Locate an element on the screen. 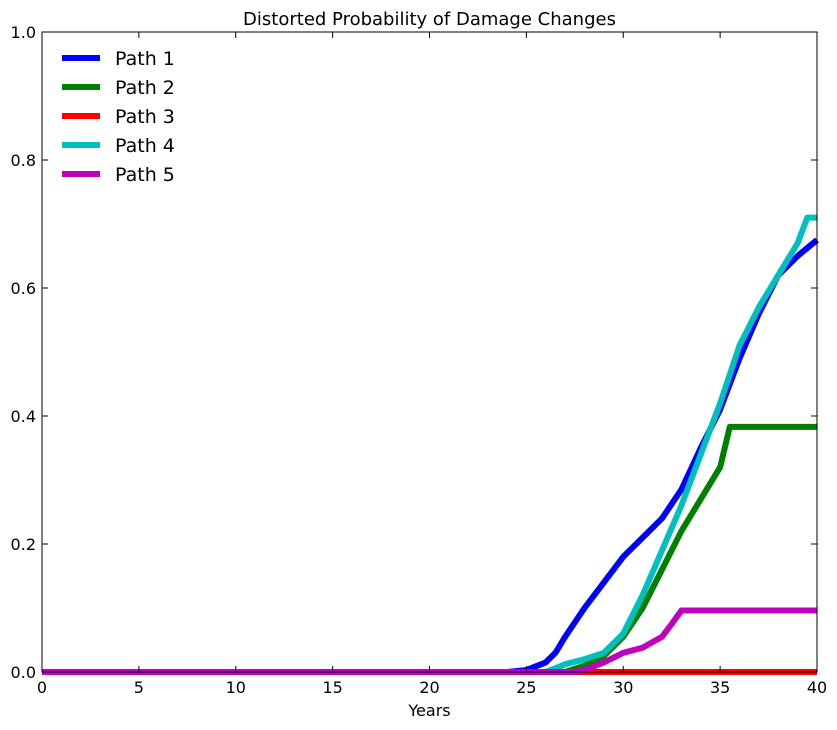 The width and height of the screenshot is (837, 730). x-tick-label: 5 is located at coordinates (139, 687).